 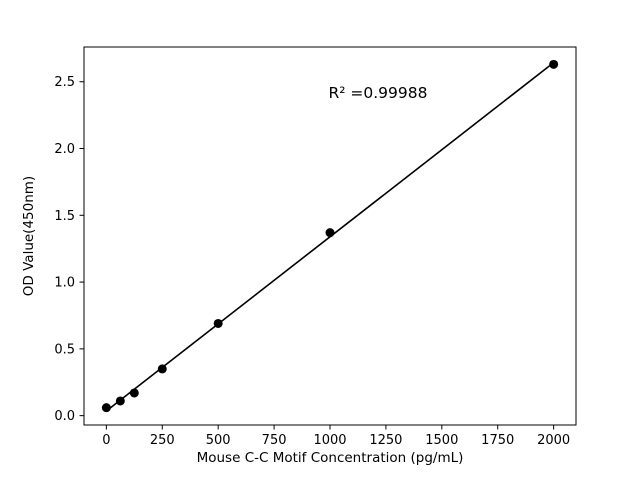 I want to click on x-tick-label: 1750, so click(x=497, y=440).